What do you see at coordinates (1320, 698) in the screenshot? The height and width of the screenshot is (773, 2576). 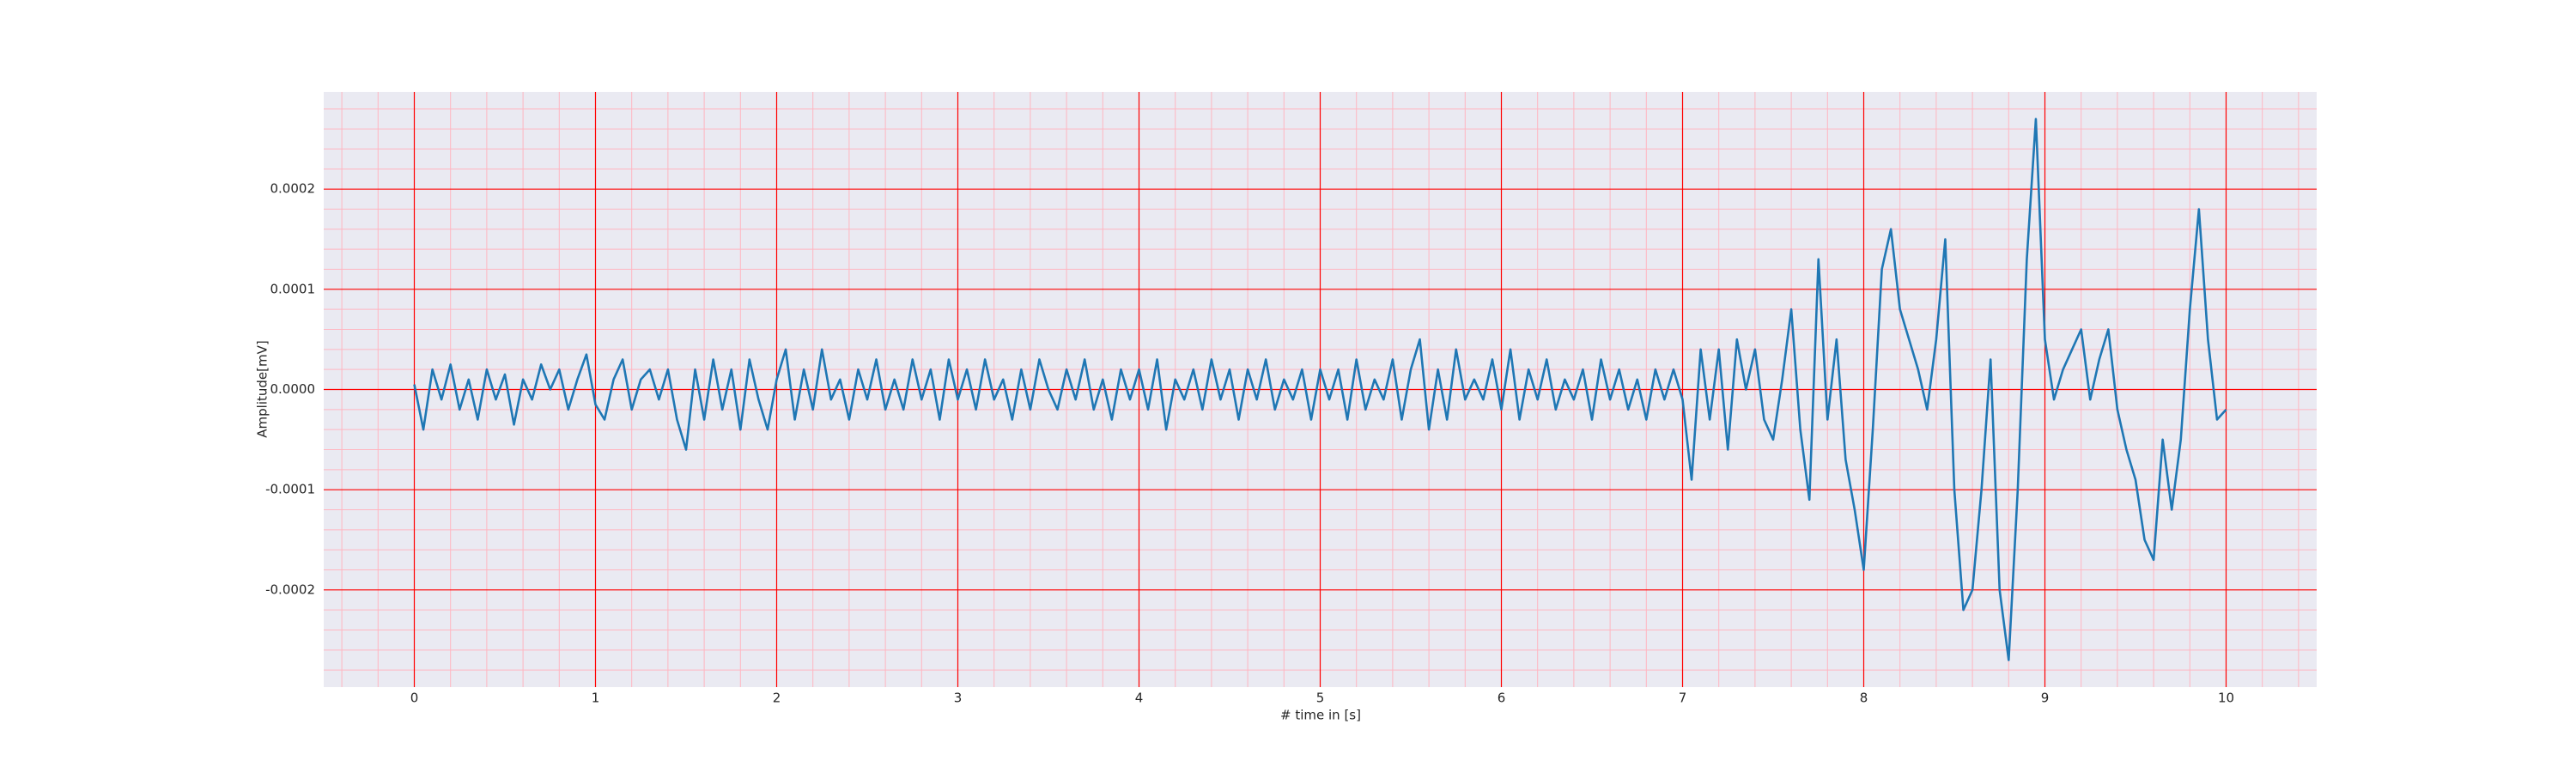 I see `x-tick-label: 5` at bounding box center [1320, 698].